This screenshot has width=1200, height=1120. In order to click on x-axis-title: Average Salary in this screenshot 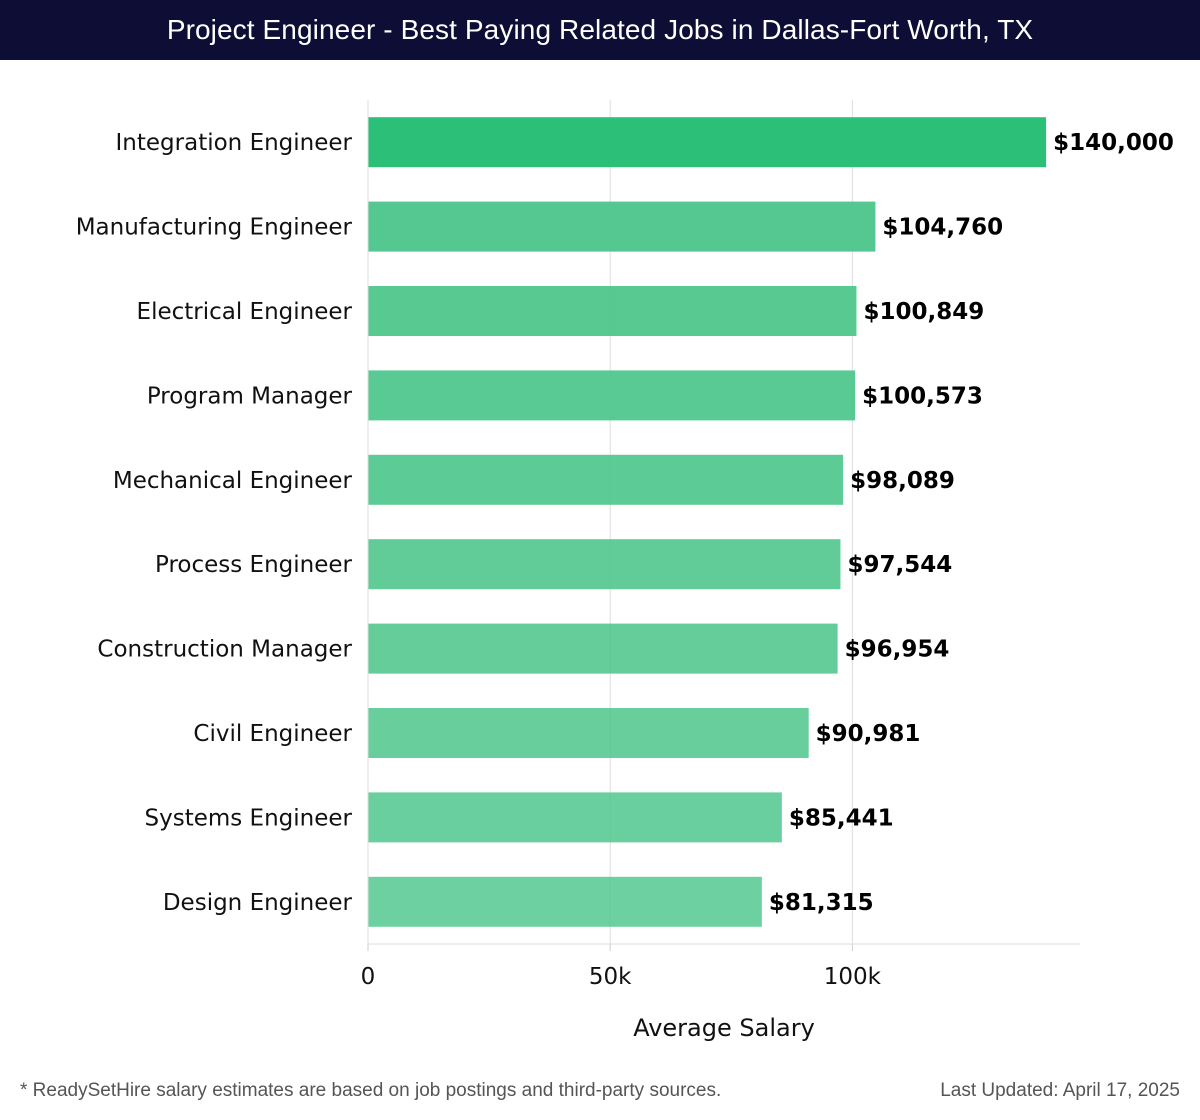, I will do `click(724, 1028)`.